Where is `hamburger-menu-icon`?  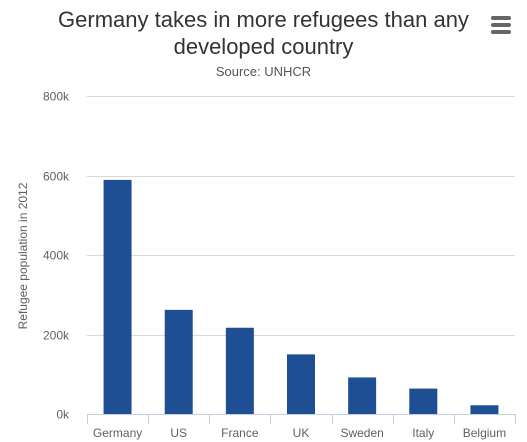 hamburger-menu-icon is located at coordinates (501, 23).